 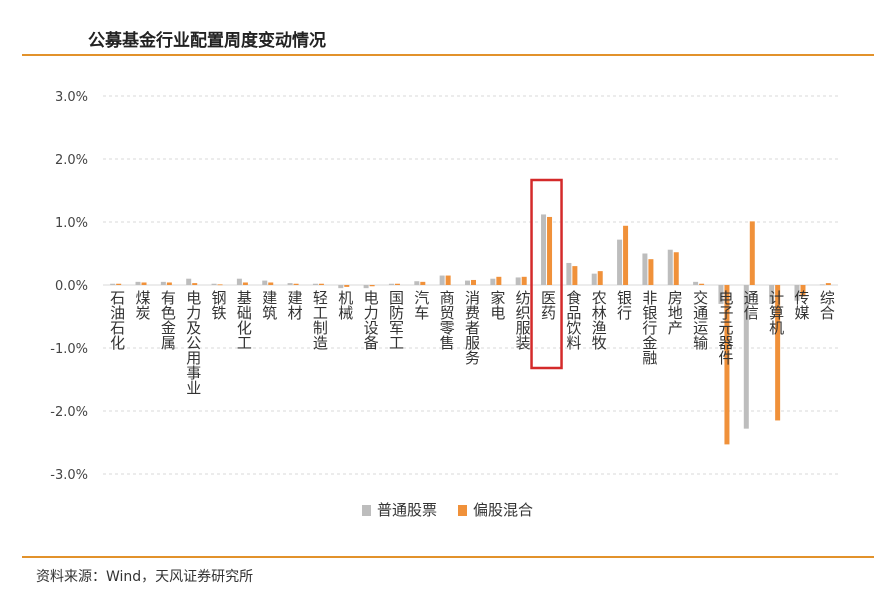 I want to click on x-tick-label-char: 械, so click(x=345, y=313).